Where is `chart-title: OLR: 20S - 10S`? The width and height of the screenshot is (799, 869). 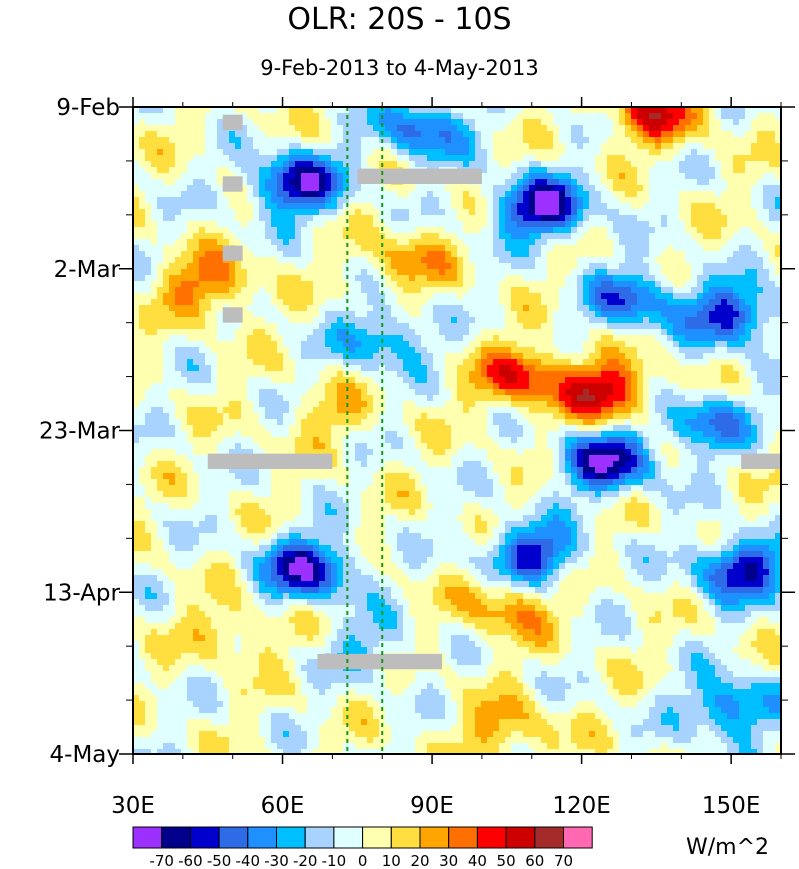
chart-title: OLR: 20S - 10S is located at coordinates (399, 19).